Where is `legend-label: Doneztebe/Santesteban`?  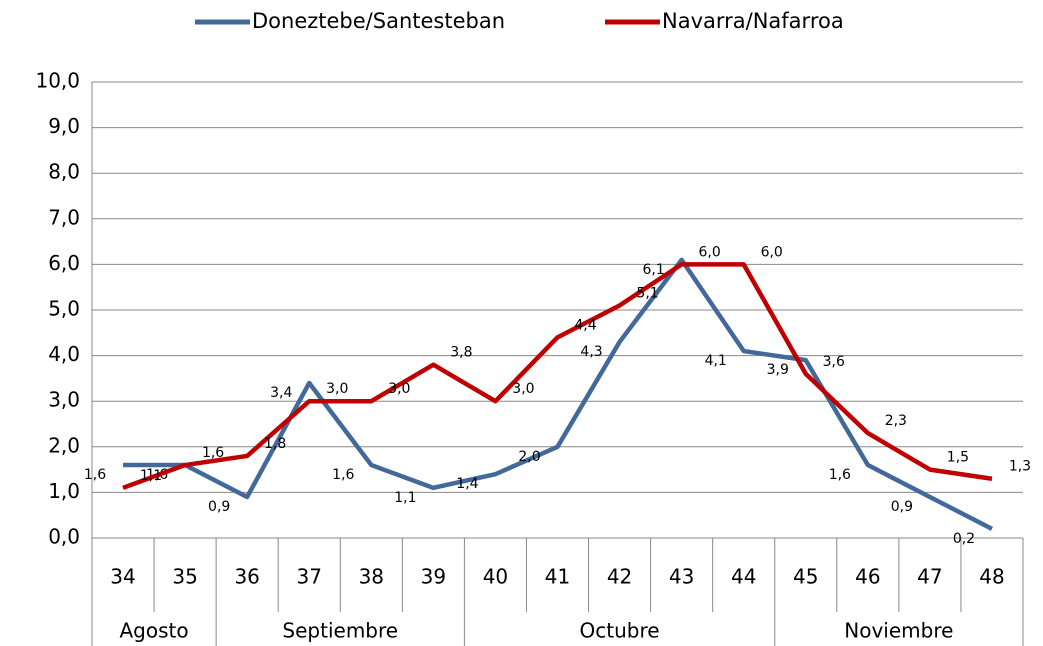 legend-label: Doneztebe/Santesteban is located at coordinates (378, 21).